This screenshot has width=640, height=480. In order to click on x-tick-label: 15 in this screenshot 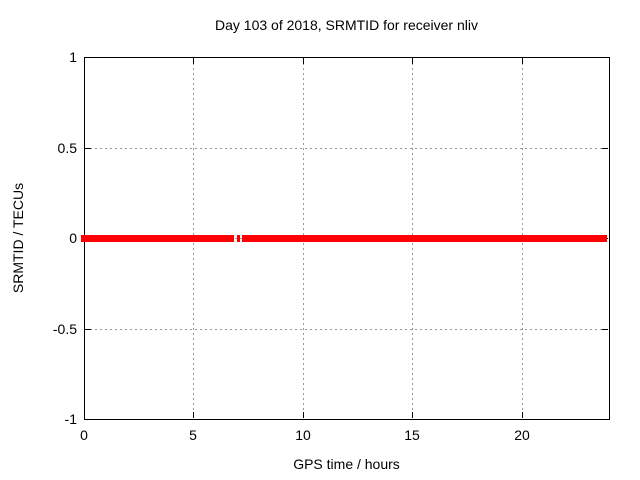, I will do `click(412, 435)`.